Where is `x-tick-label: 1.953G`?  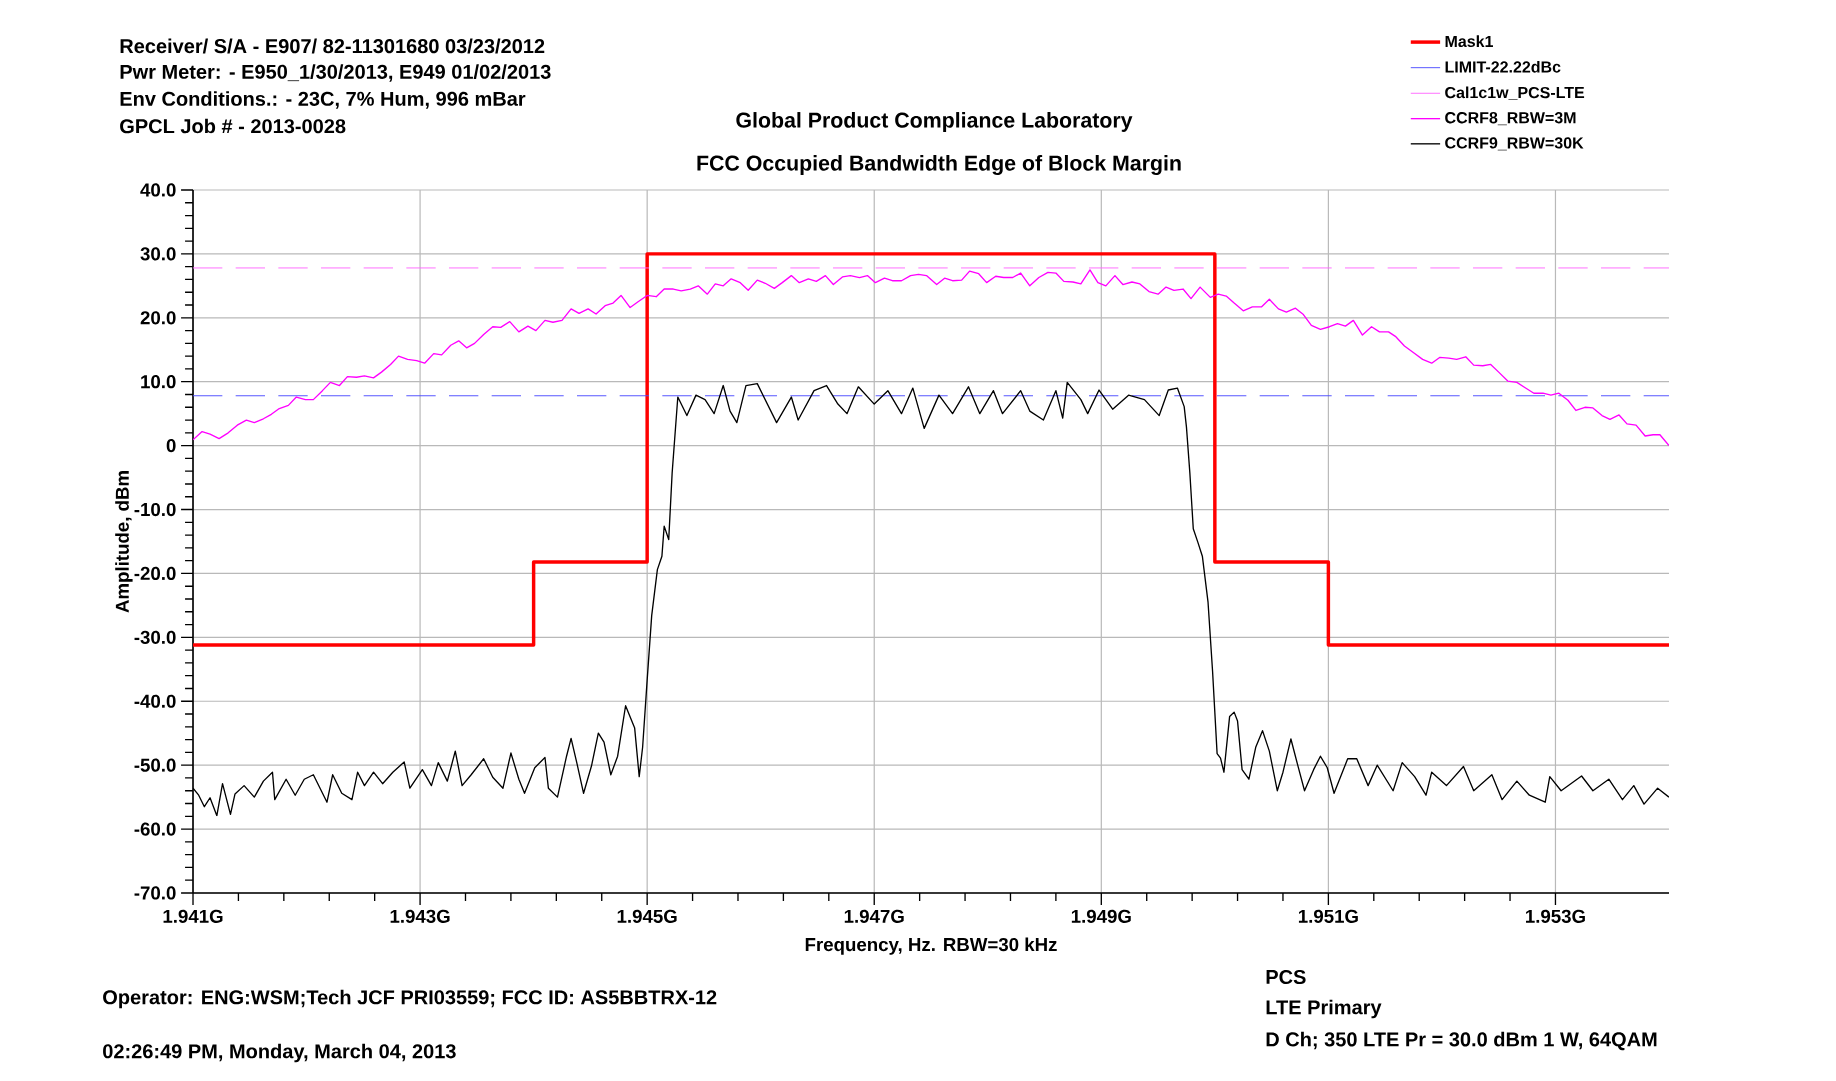
x-tick-label: 1.953G is located at coordinates (1555, 916).